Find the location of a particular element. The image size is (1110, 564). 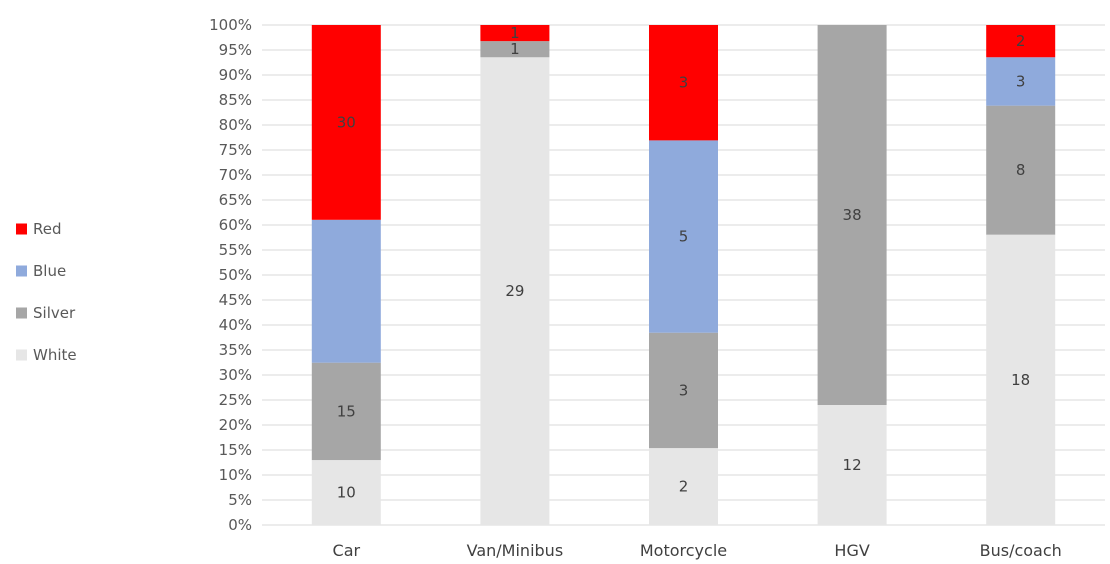

bar-segment-car-blue is located at coordinates (346, 291).